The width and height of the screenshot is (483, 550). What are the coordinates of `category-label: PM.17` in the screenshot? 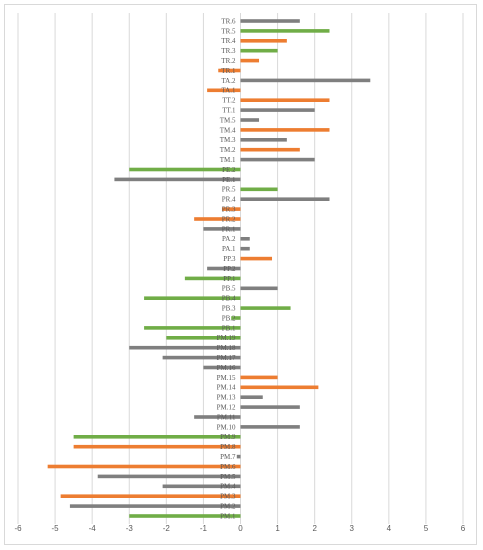 It's located at (226, 358).